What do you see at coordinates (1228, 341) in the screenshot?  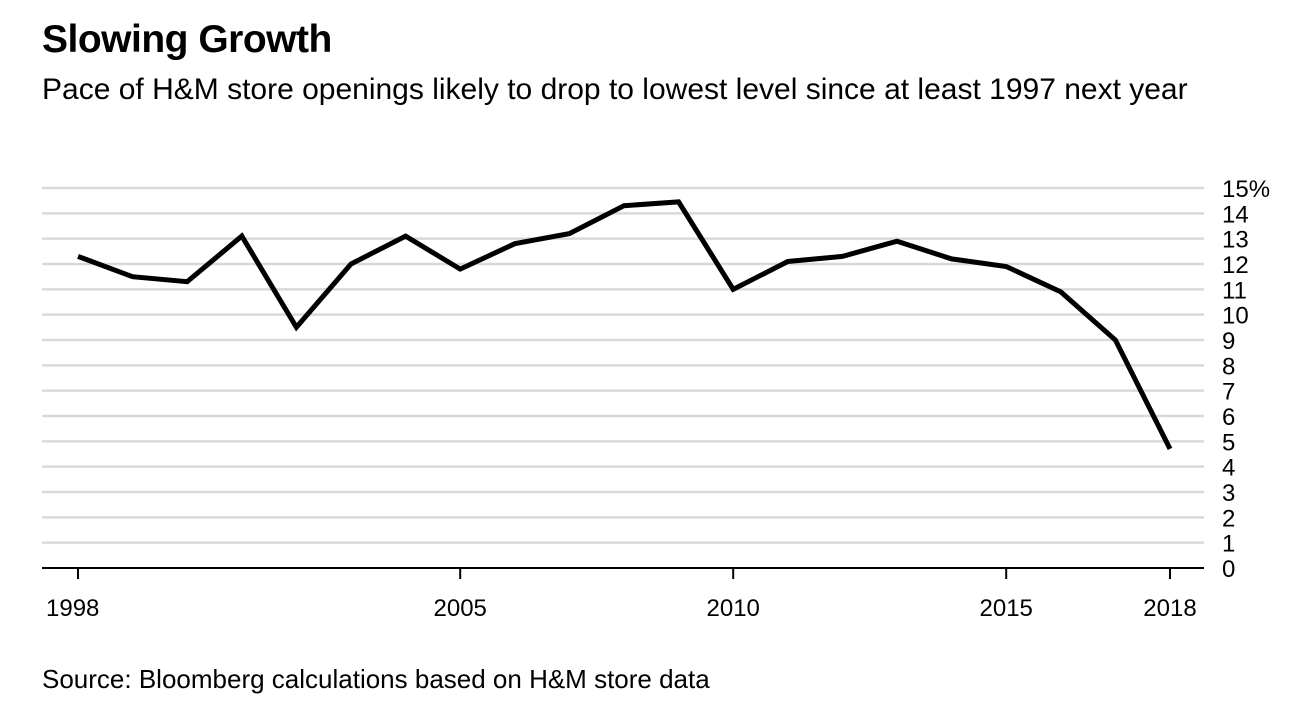 I see `y-tick-label: 9` at bounding box center [1228, 341].